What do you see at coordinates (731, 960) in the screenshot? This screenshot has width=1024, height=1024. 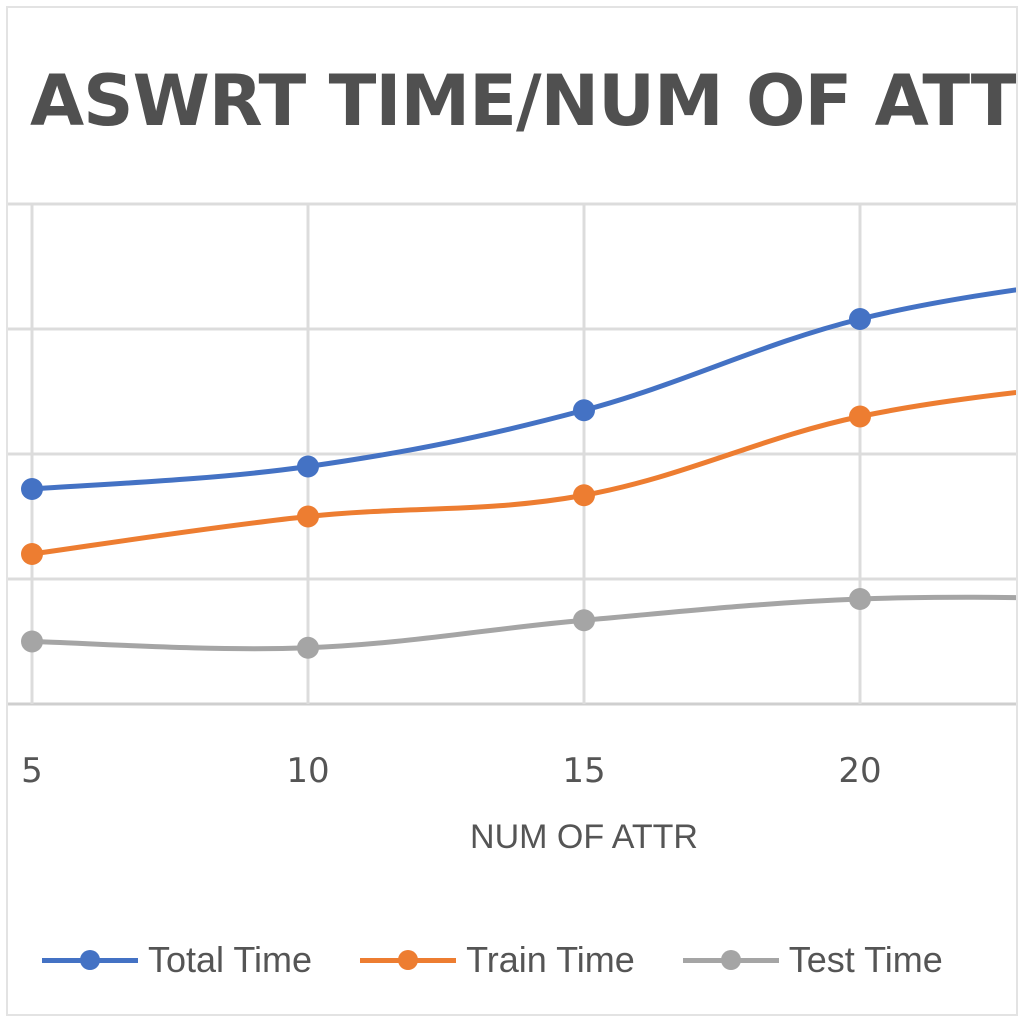 I see `legend-swatch-test-time` at bounding box center [731, 960].